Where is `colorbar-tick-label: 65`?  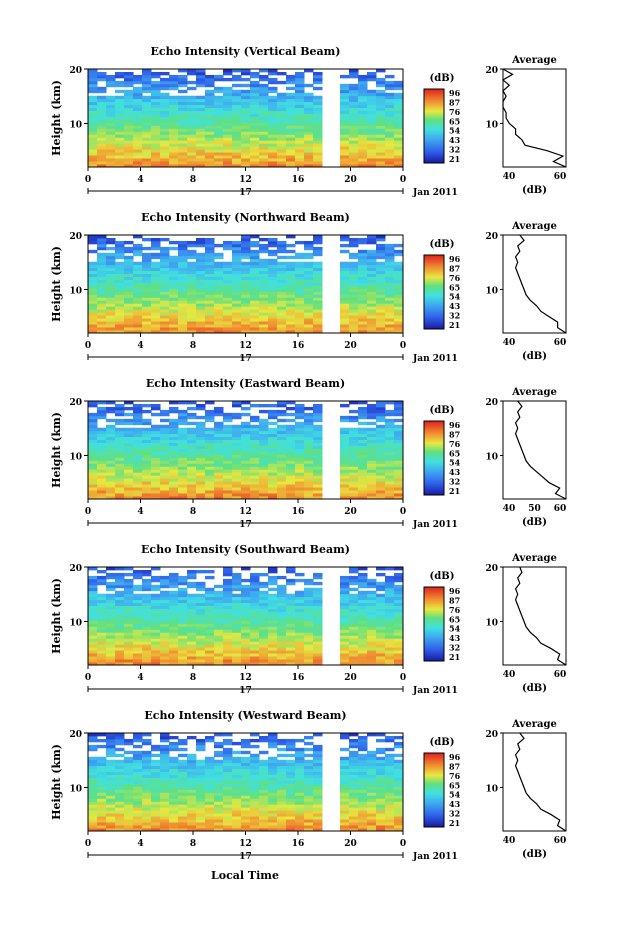 colorbar-tick-label: 65 is located at coordinates (454, 453).